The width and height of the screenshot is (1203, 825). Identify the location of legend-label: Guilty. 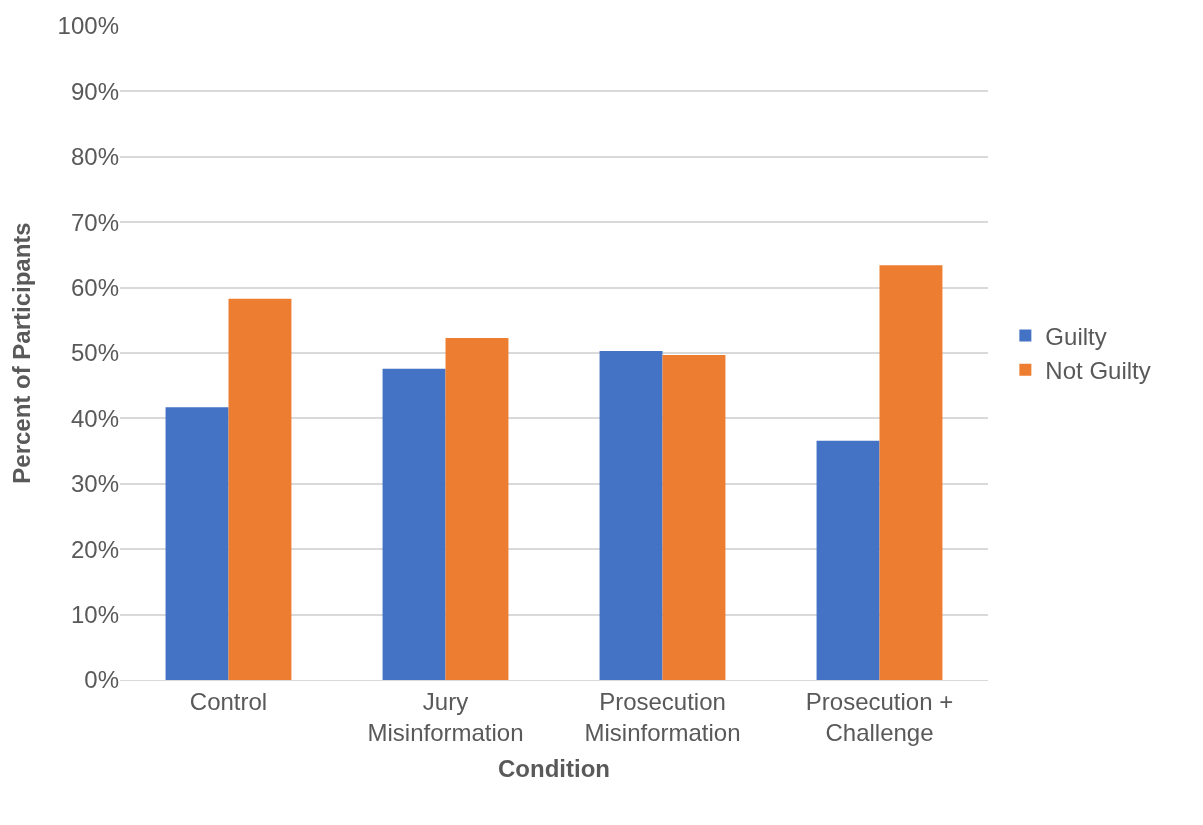
(1076, 336).